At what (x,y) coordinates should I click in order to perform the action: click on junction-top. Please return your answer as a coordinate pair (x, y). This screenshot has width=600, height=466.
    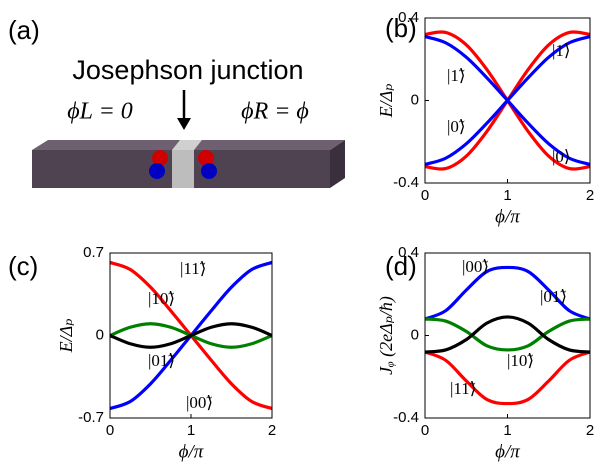
    Looking at the image, I should click on (187, 145).